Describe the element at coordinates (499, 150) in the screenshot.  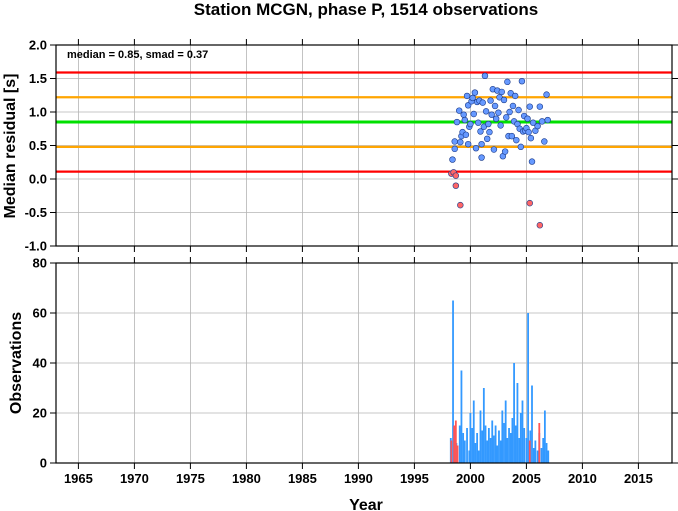
I see `residual-points` at that location.